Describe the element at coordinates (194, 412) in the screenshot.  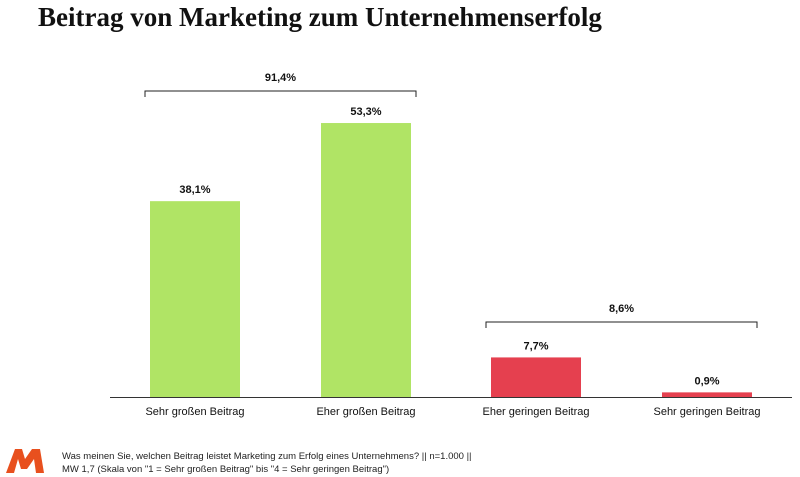
I see `x-tick-label: Sehr großen Beitrag` at that location.